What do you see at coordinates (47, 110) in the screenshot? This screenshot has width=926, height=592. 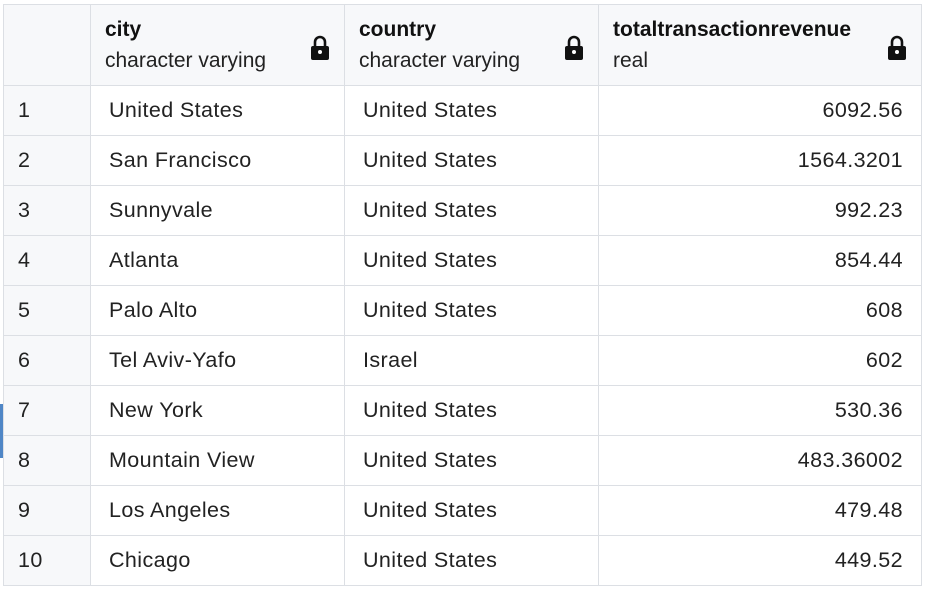 I see `row-number: 1` at bounding box center [47, 110].